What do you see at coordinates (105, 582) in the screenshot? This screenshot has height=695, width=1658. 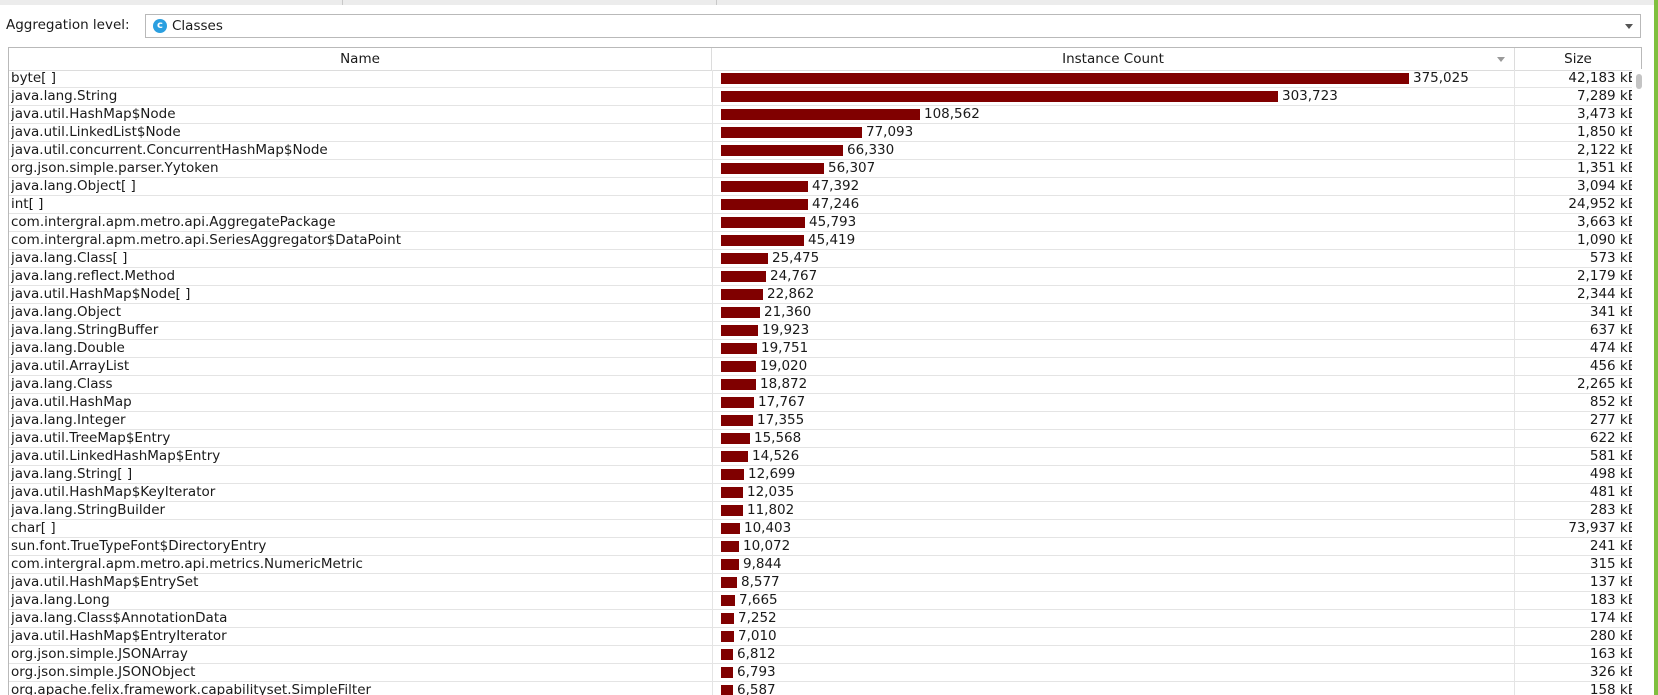 I see `class-name-cell: java.util.HashMap$EntrySet` at bounding box center [105, 582].